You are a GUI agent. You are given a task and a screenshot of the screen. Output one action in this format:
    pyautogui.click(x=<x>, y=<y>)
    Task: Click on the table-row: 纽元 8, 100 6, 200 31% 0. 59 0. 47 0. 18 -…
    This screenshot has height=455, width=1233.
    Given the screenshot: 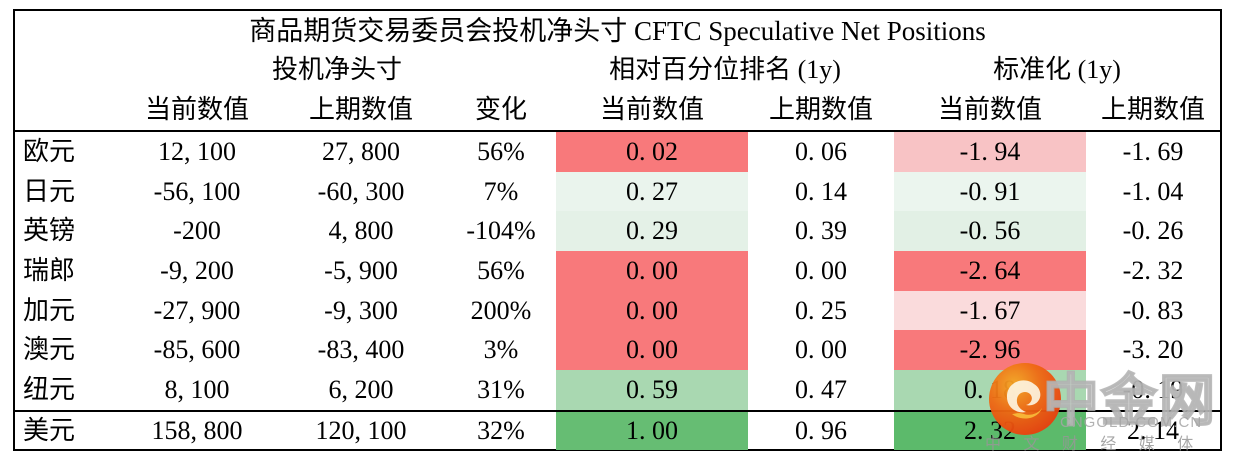 What is the action you would take?
    pyautogui.click(x=617, y=390)
    